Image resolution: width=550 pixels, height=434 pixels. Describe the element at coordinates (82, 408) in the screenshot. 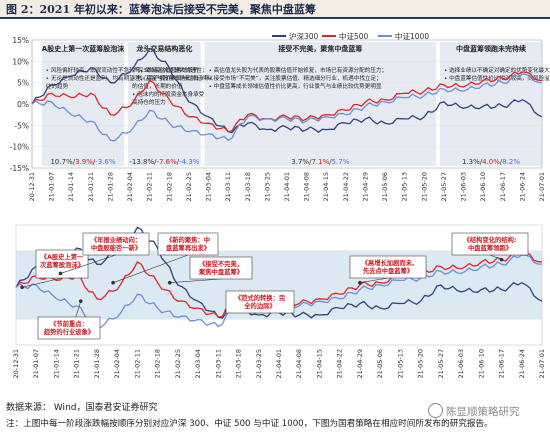

I see `source-note: 数据来源： Wind，国泰君安证券研究` at that location.